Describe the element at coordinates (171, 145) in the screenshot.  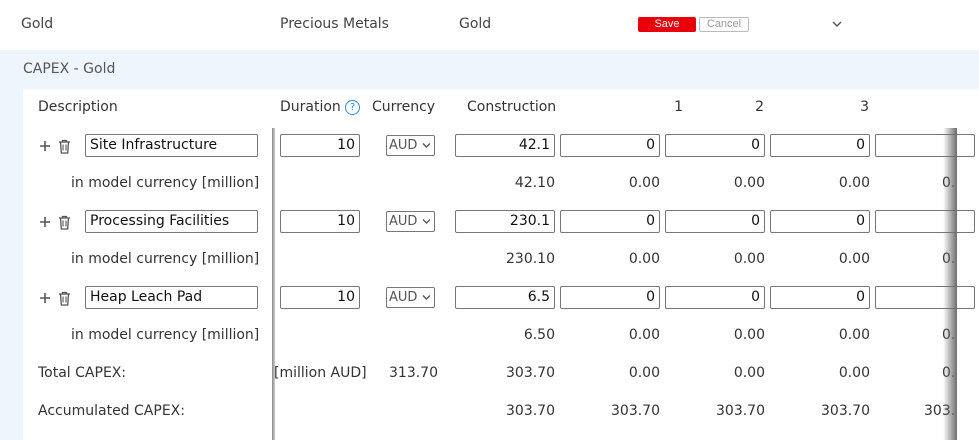
I see `description-input: Site Infrastructure` at that location.